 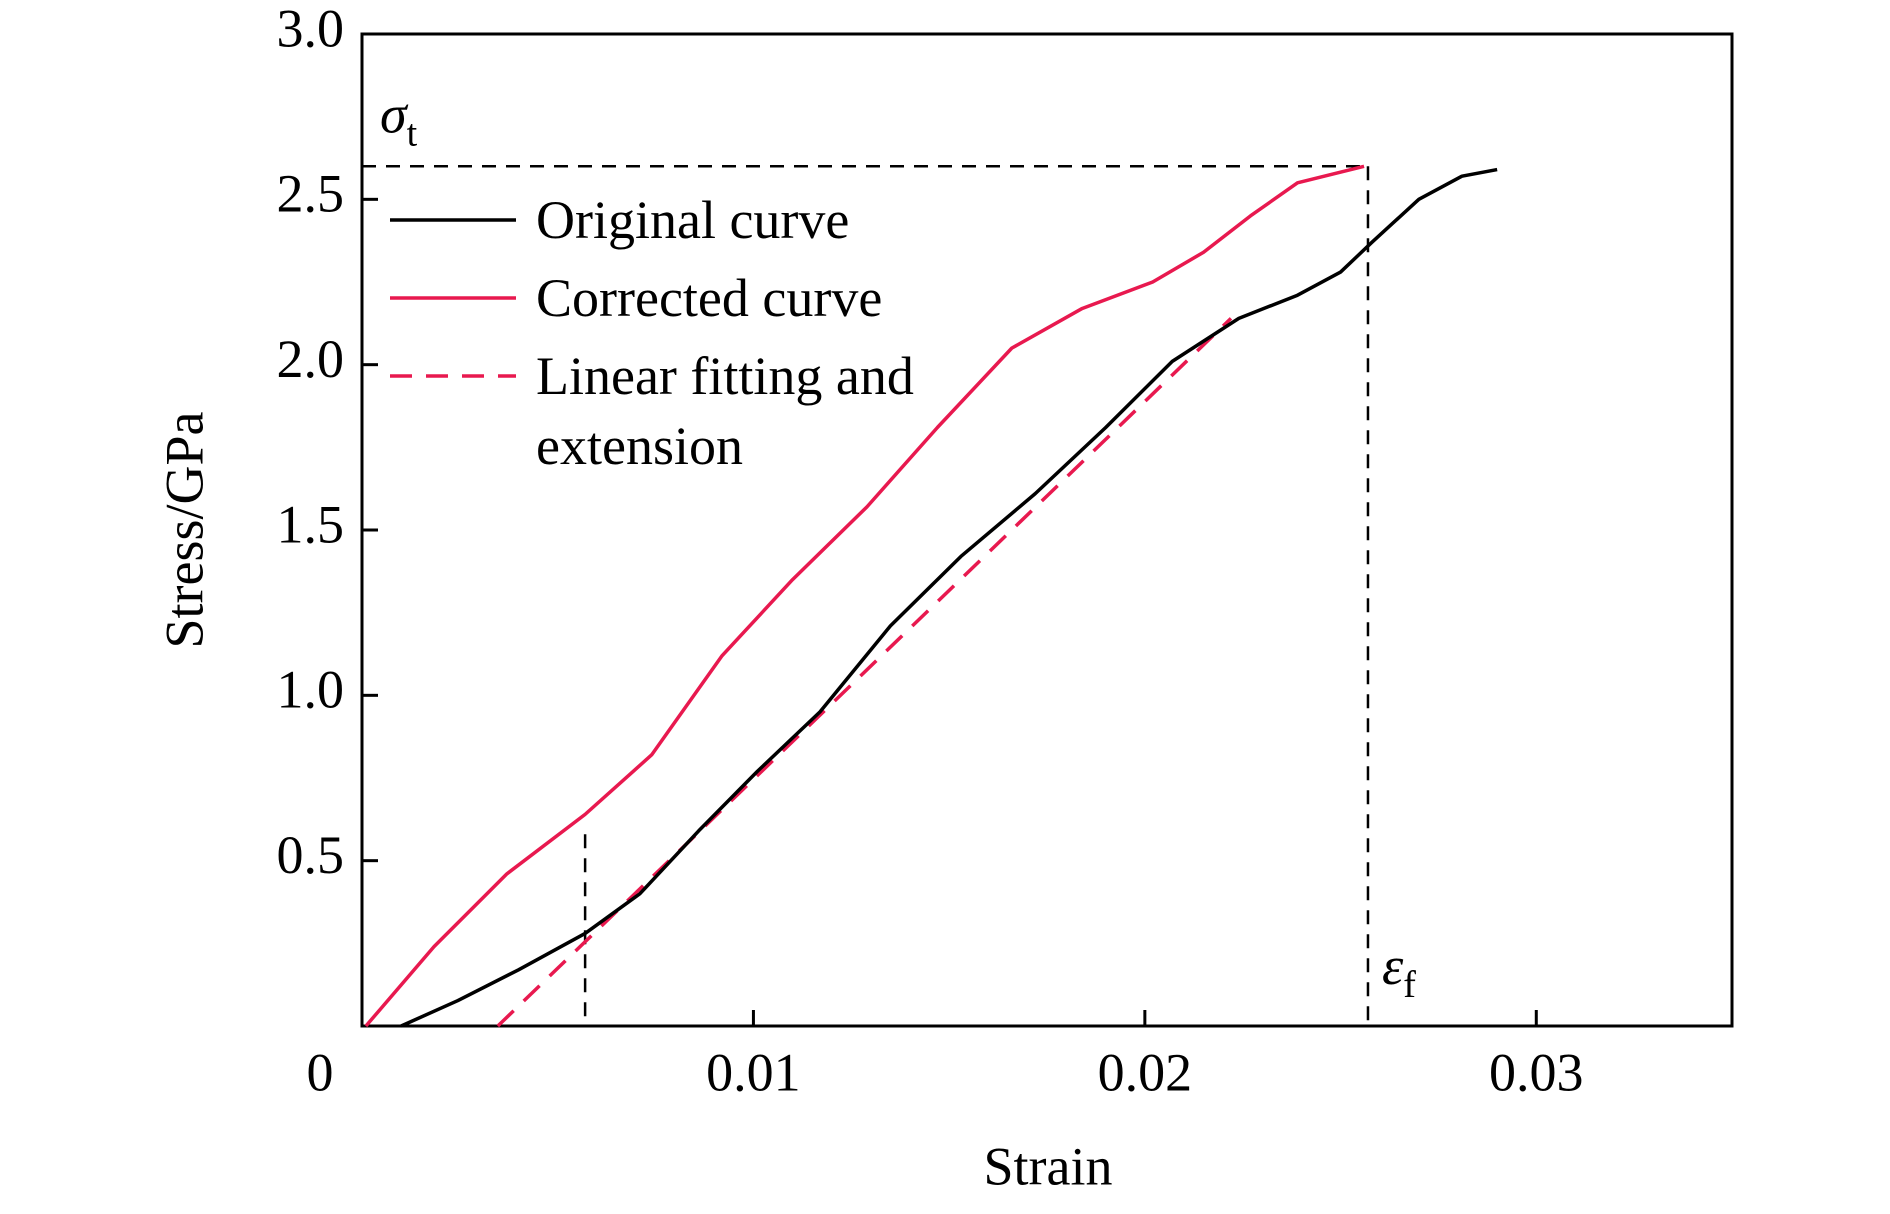 What do you see at coordinates (184, 529) in the screenshot?
I see `y-axis-label: Stress/GPa` at bounding box center [184, 529].